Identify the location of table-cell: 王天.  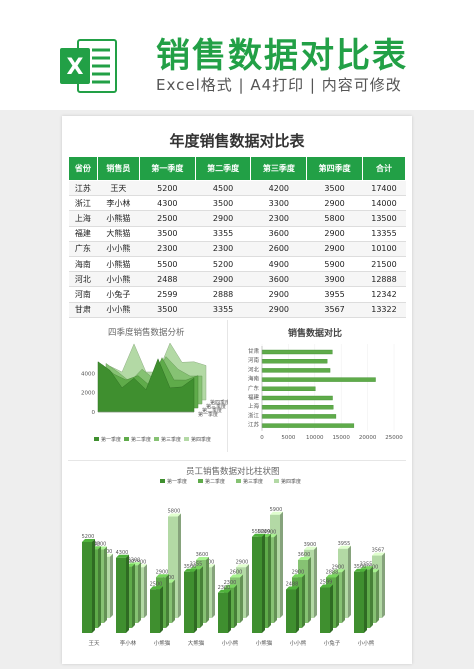
(118, 188).